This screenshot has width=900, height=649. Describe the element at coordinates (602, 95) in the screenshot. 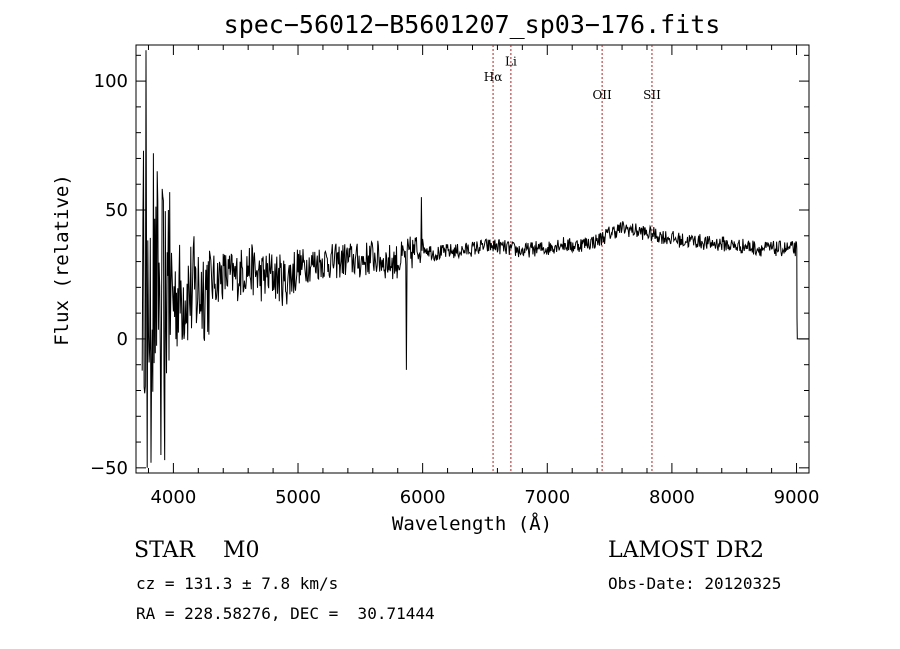

I see `emission-line-label: OII` at that location.